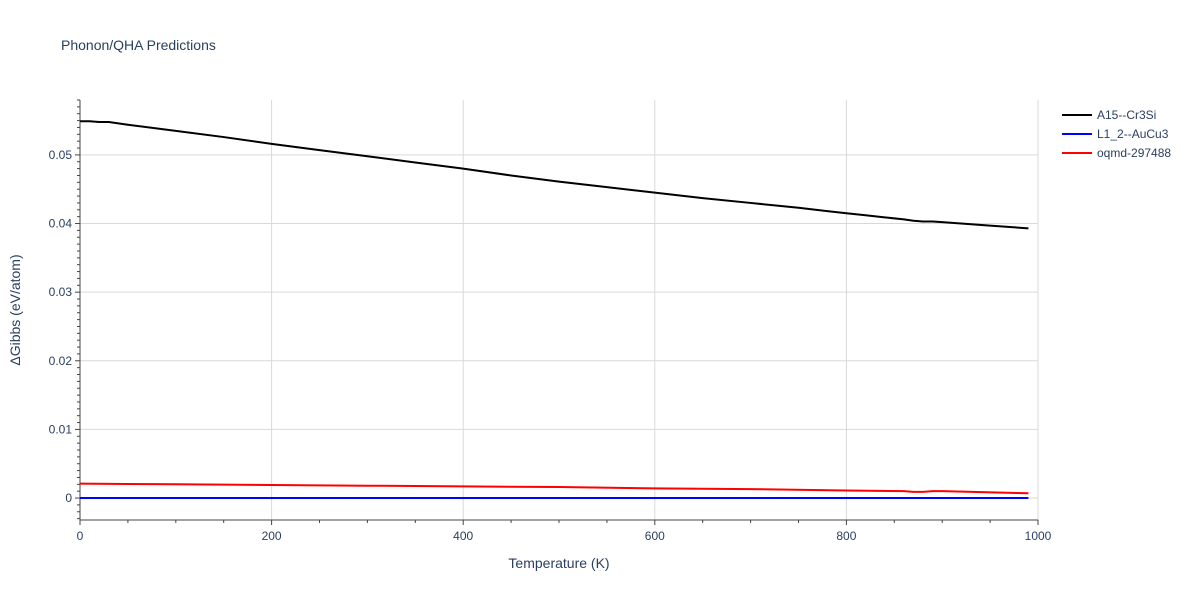 Image resolution: width=1200 pixels, height=600 pixels. I want to click on series-line-A15--Cr3Si, so click(554, 175).